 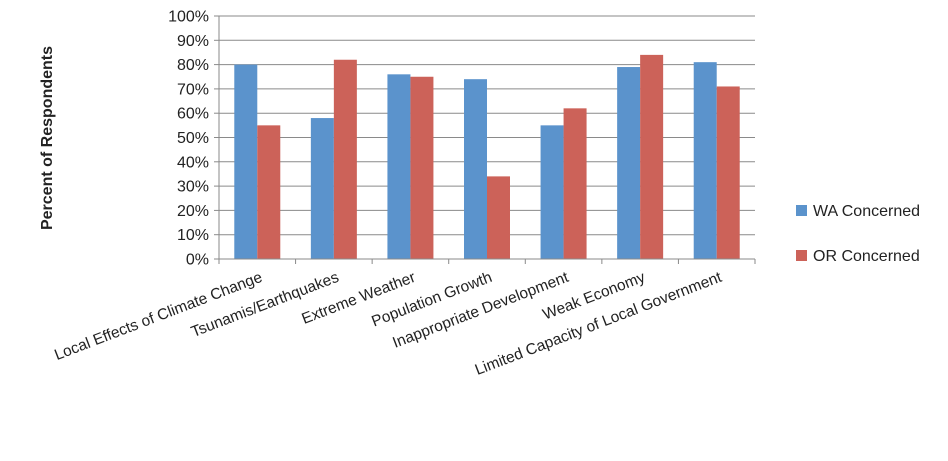 What do you see at coordinates (197, 260) in the screenshot?
I see `y-tick-label: 0%` at bounding box center [197, 260].